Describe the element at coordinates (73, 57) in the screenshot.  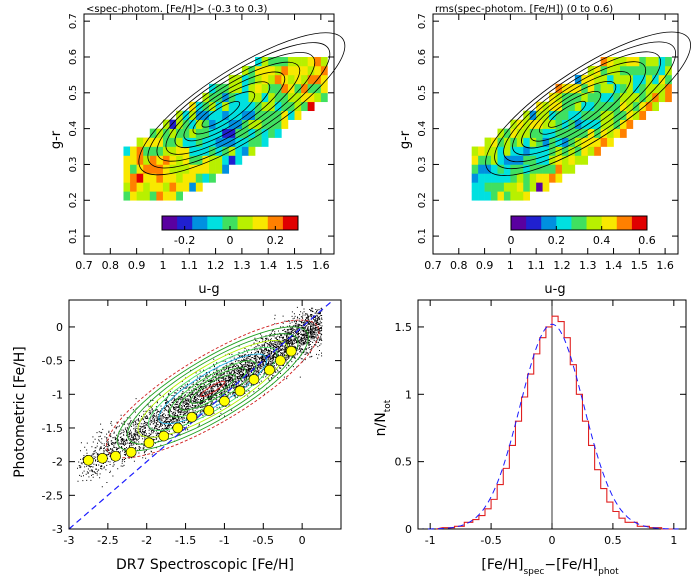
I see `tl-ytick-label: 0.6` at that location.